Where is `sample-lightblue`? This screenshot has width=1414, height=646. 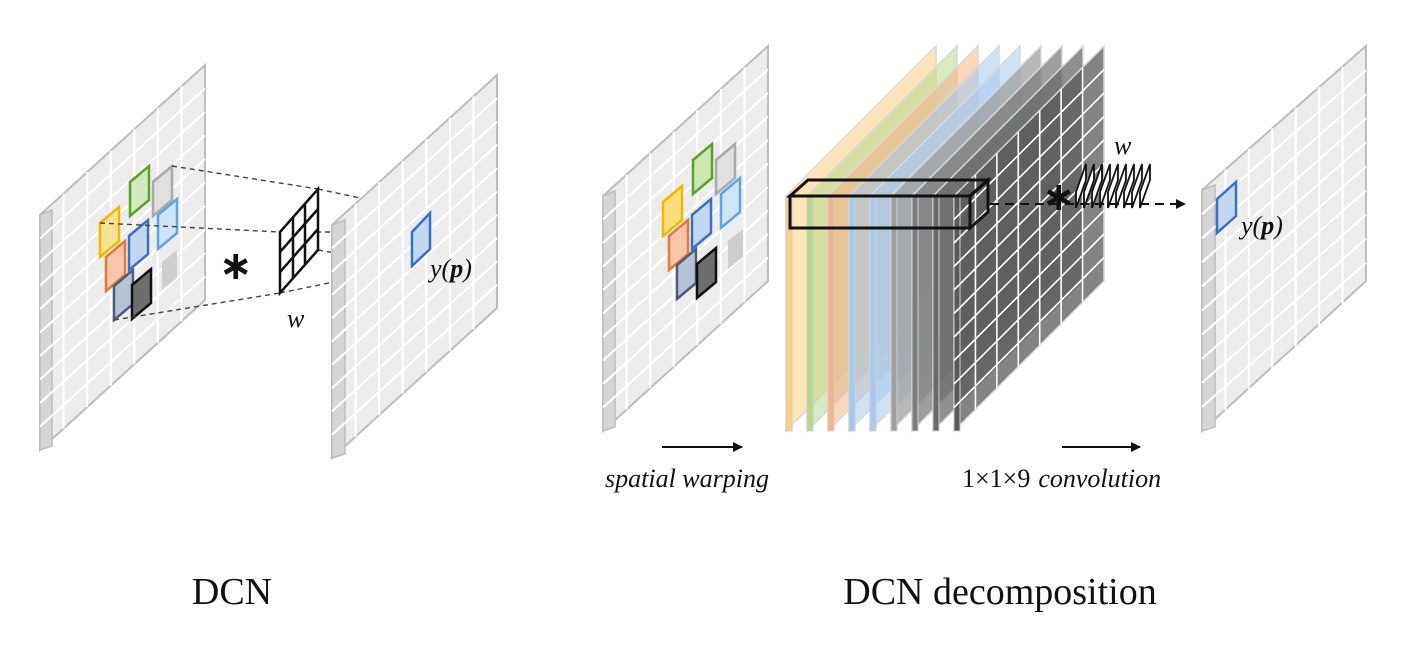
sample-lightblue is located at coordinates (167, 224).